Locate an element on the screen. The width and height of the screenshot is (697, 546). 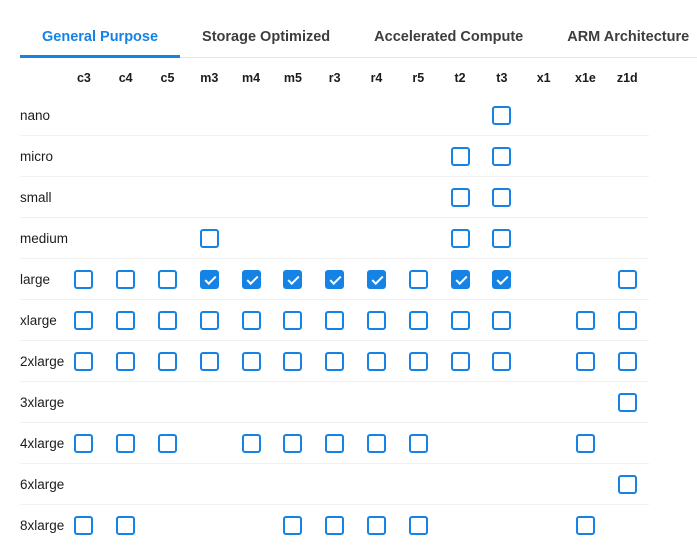
checkbox-2xlarge-t3 is located at coordinates (502, 361).